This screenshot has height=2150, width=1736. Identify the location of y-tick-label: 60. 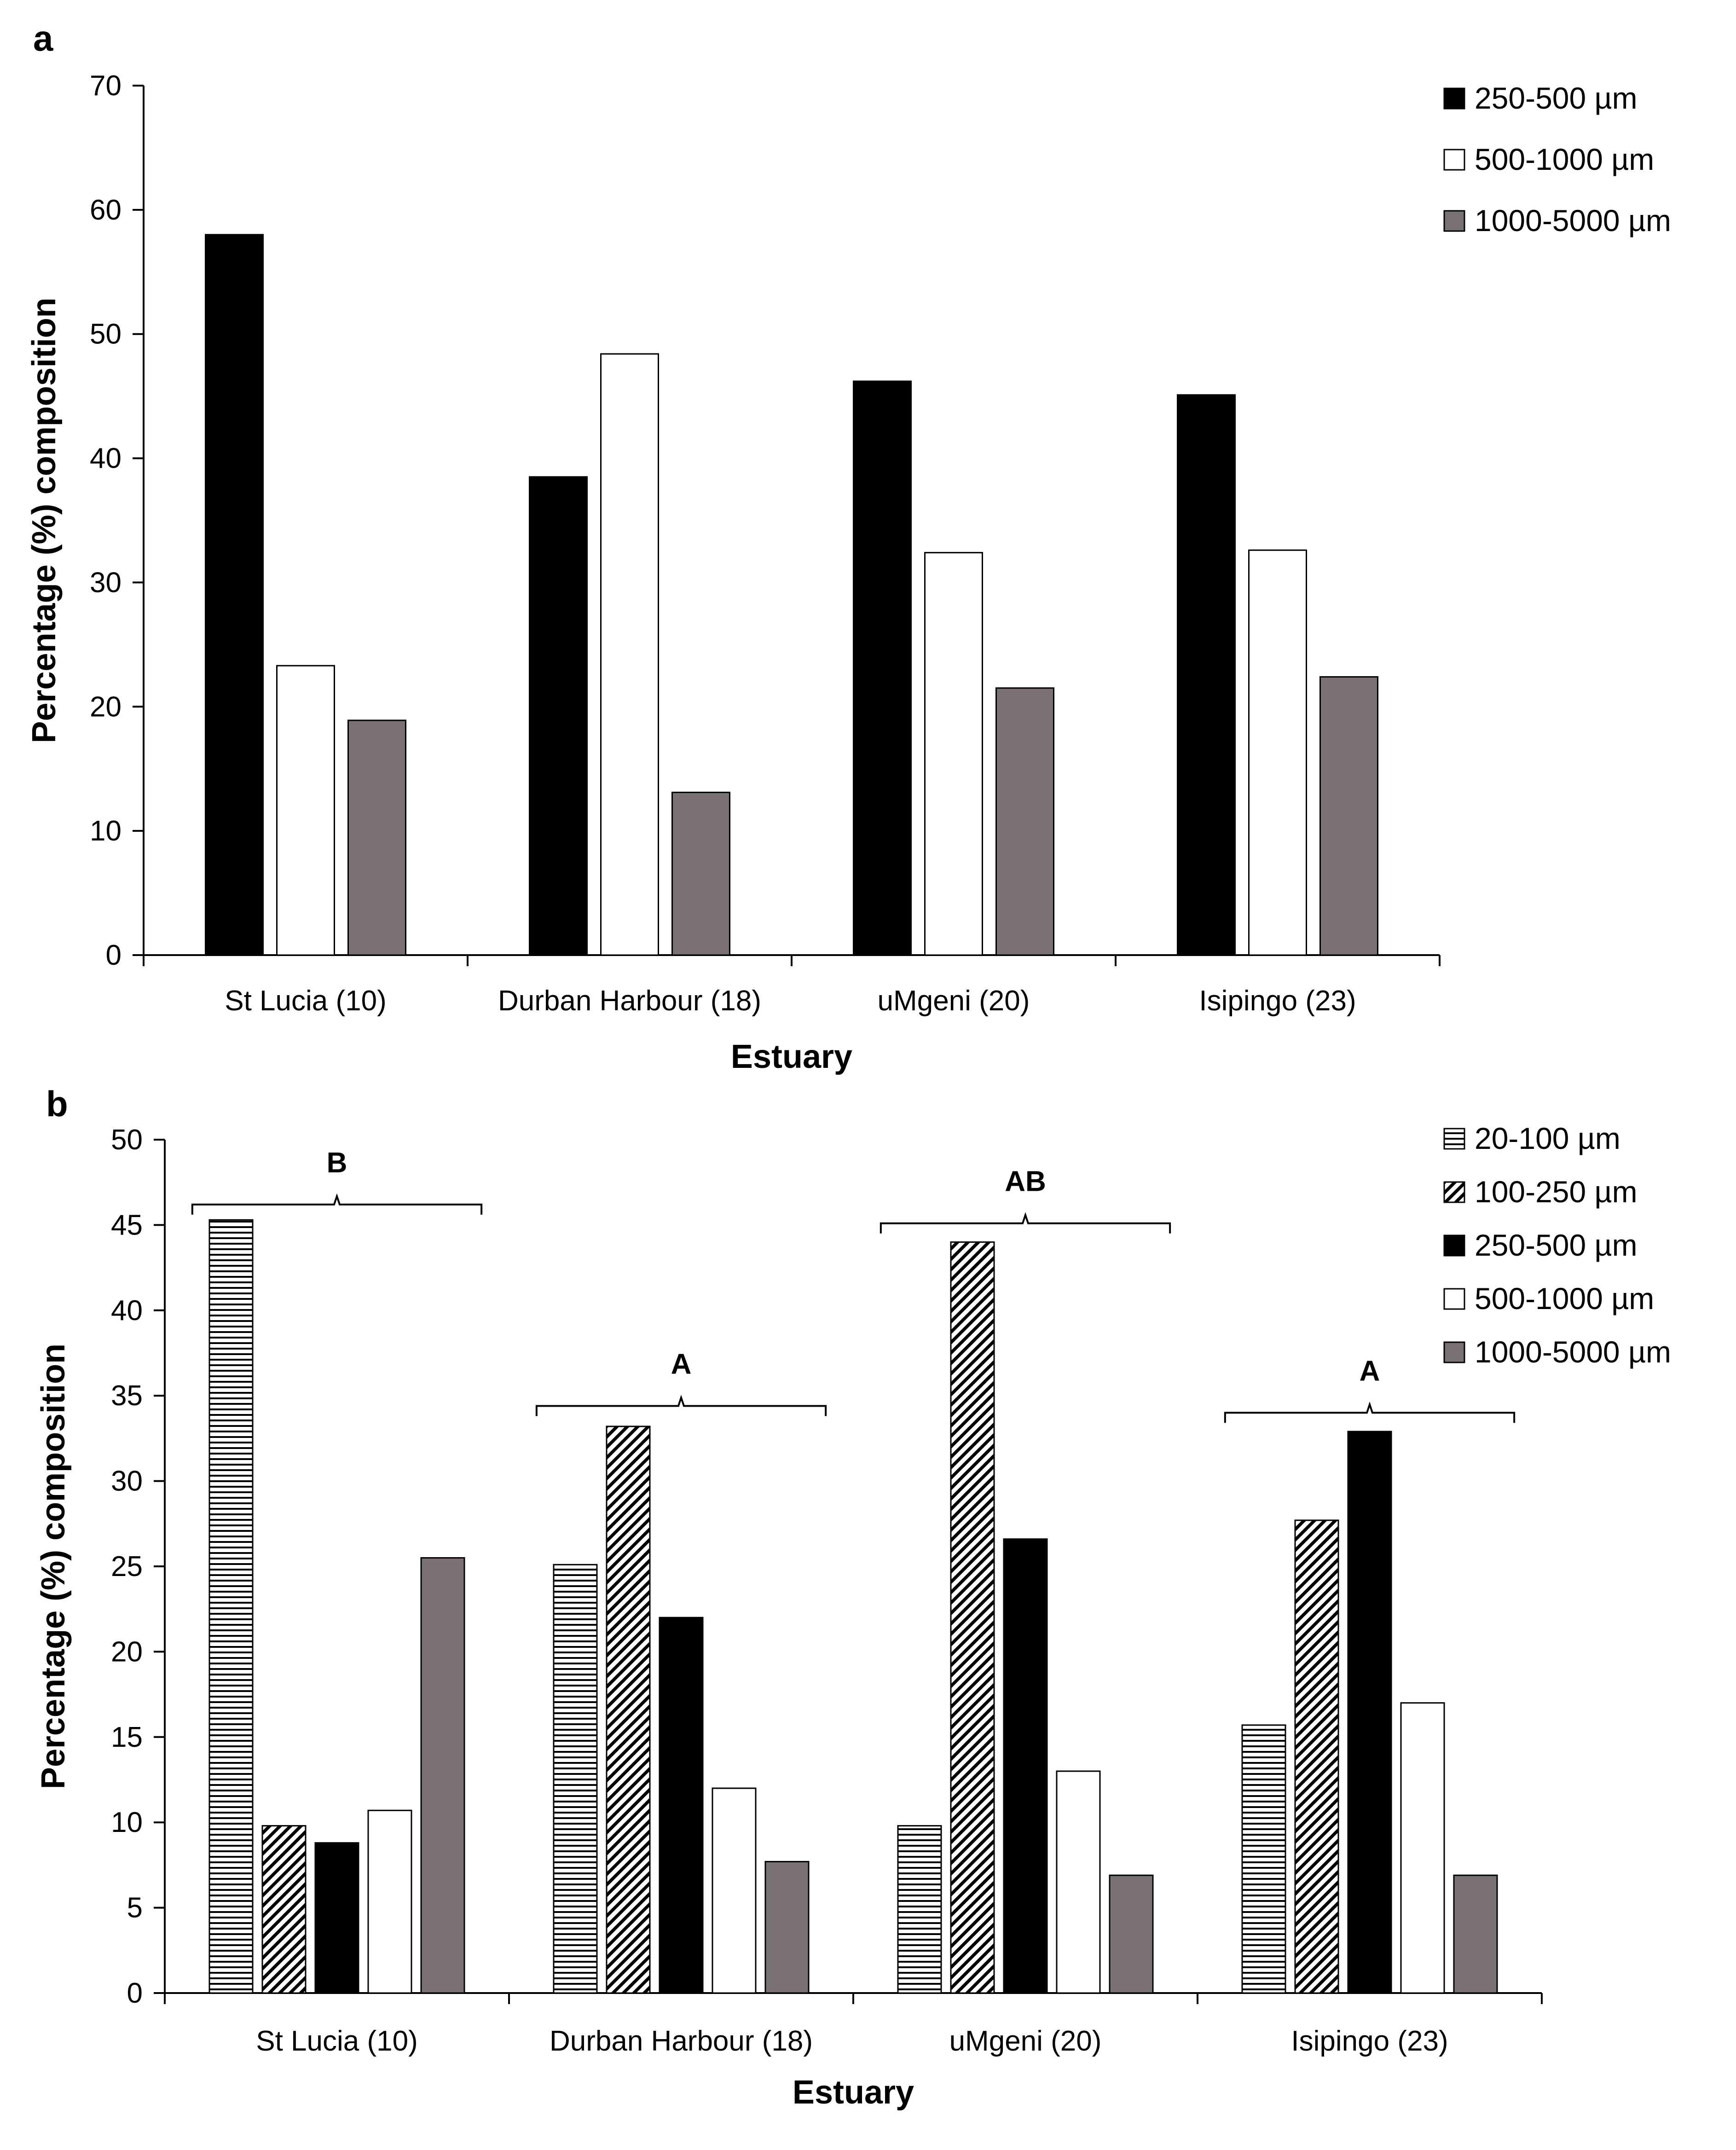
(106, 210).